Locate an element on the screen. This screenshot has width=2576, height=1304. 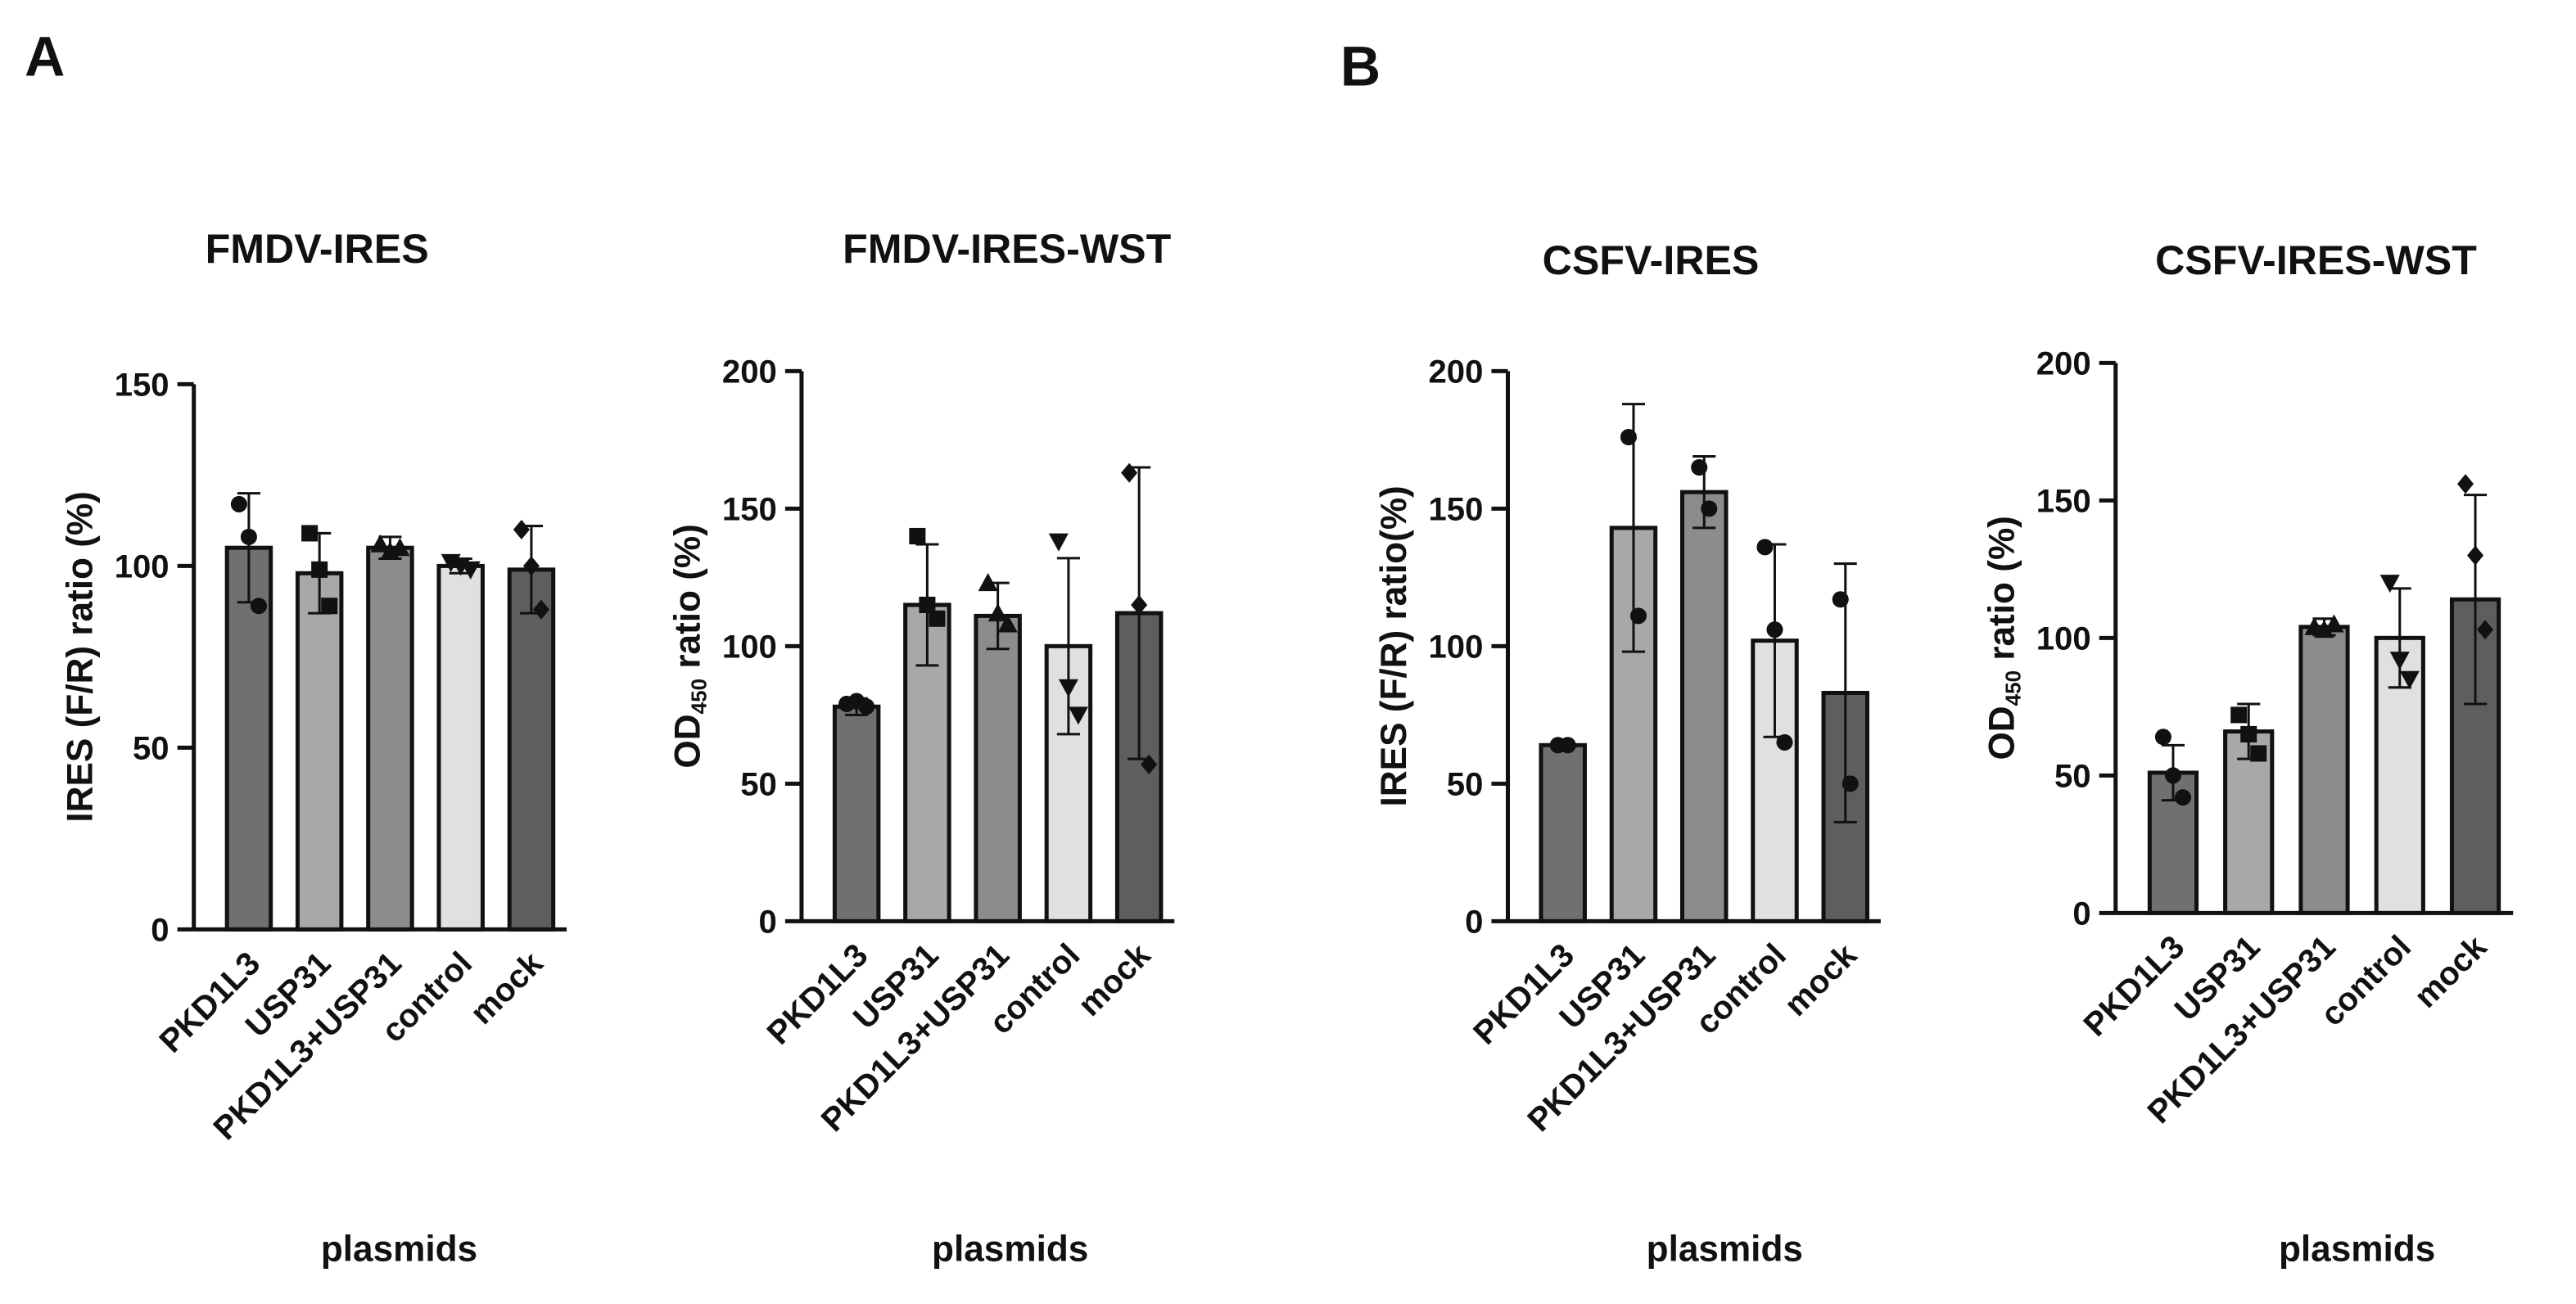
chart-title: FMDV-IRES-WST is located at coordinates (1007, 249).